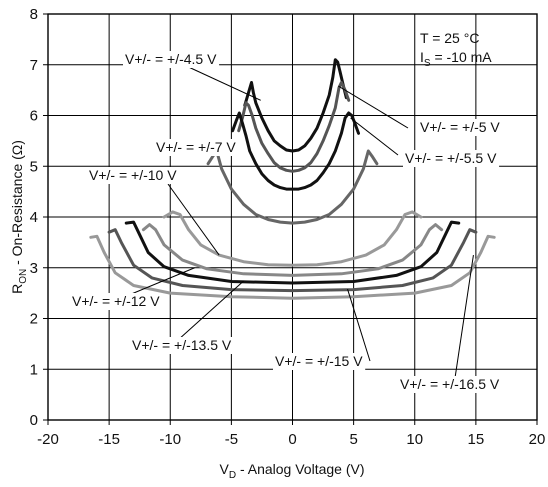  I want to click on annotation-label: V+/- = +/-10 V, so click(133, 175).